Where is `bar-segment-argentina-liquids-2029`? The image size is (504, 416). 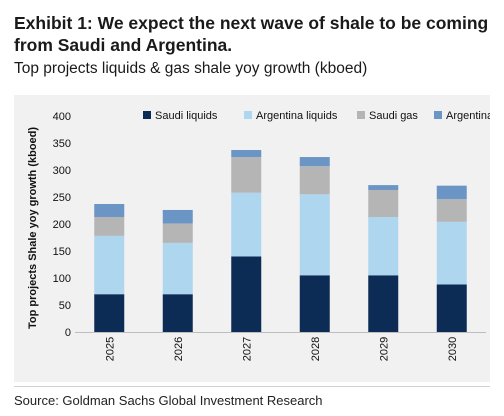 bar-segment-argentina-liquids-2029 is located at coordinates (383, 246).